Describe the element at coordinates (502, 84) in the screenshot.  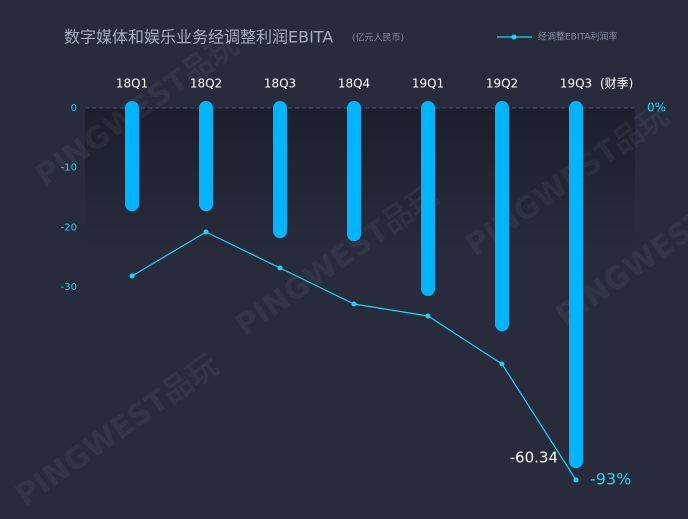
I see `x-tick-label: 19Q2` at that location.